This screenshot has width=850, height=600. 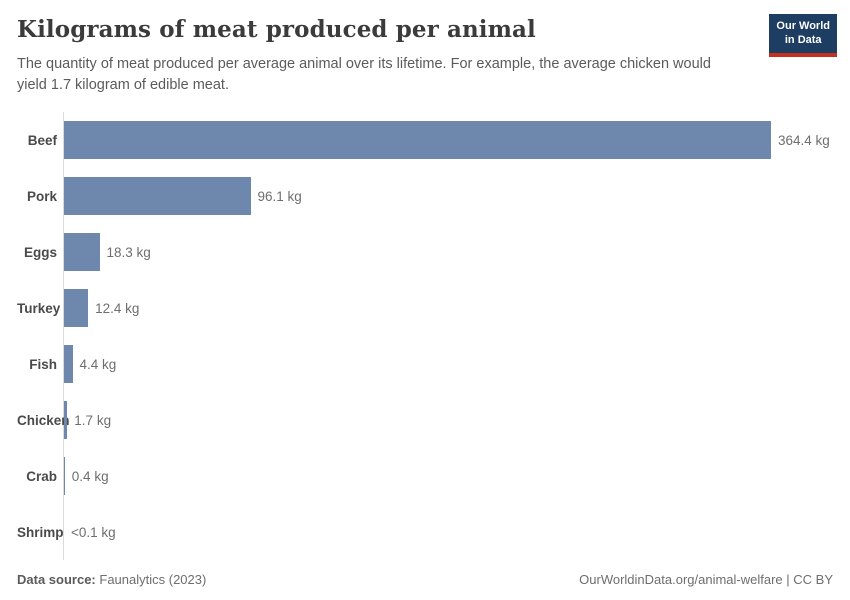 I want to click on bar-row: Fish 4.4 kg, so click(x=427, y=364).